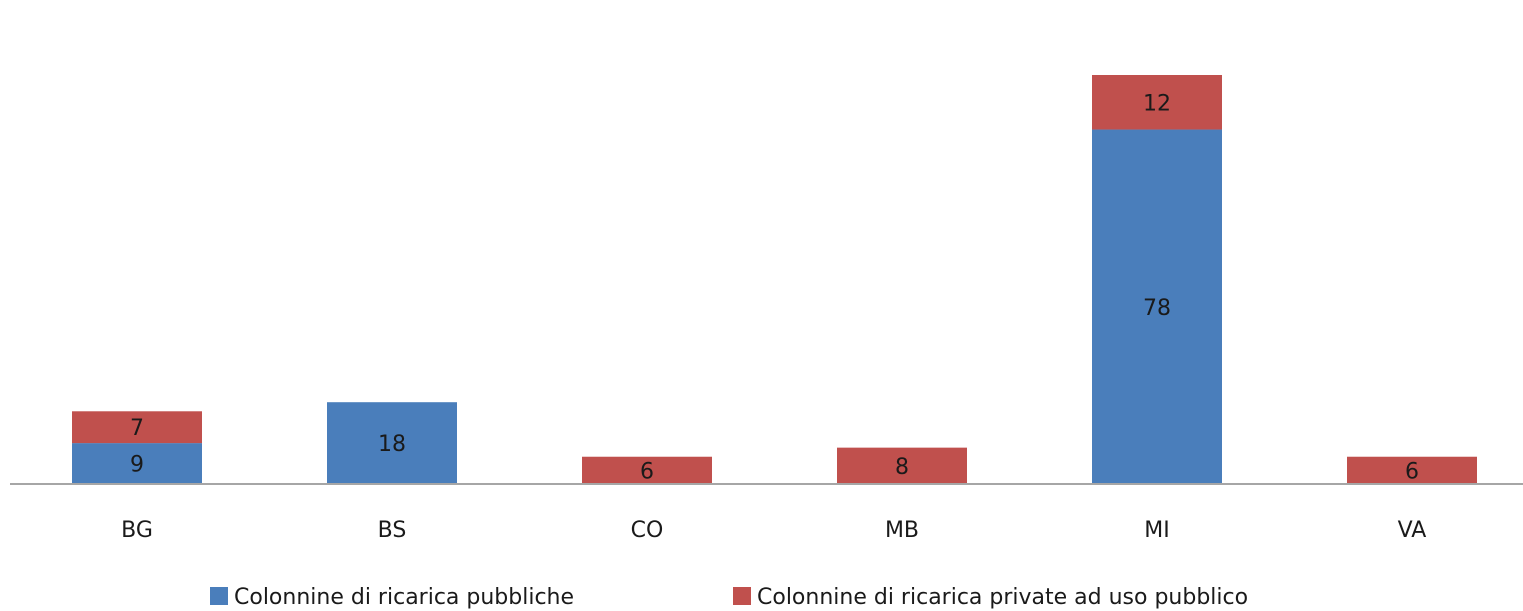  Describe the element at coordinates (404, 597) in the screenshot. I see `legend-label-public: Colonnine di ricarica pubbliche` at that location.